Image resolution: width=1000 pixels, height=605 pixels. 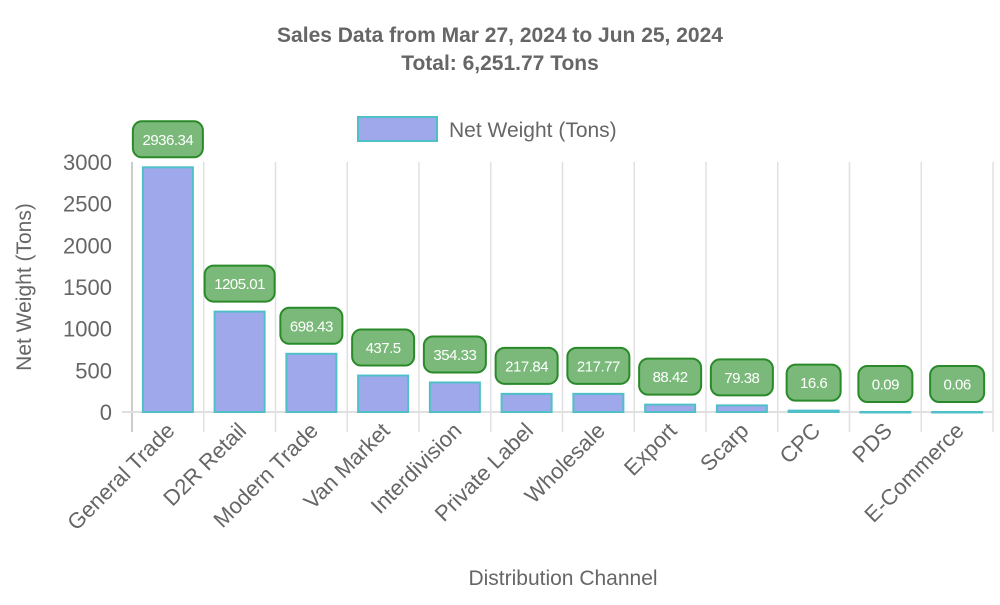 What do you see at coordinates (120, 476) in the screenshot?
I see `x-tick-label: General Trade` at bounding box center [120, 476].